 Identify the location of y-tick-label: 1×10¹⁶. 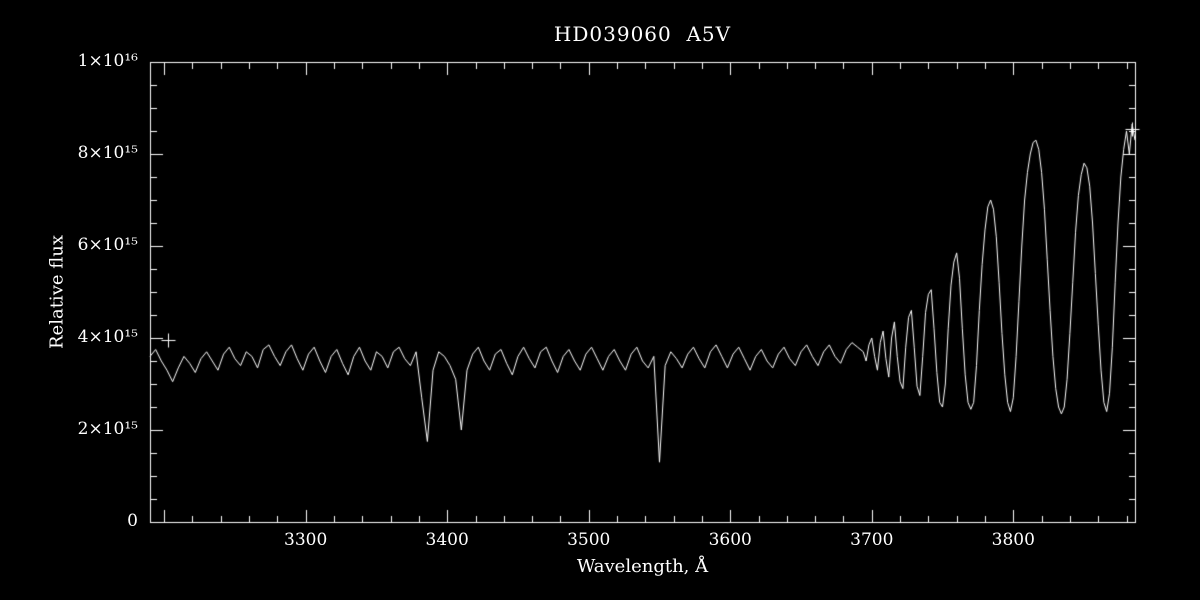
(107, 61).